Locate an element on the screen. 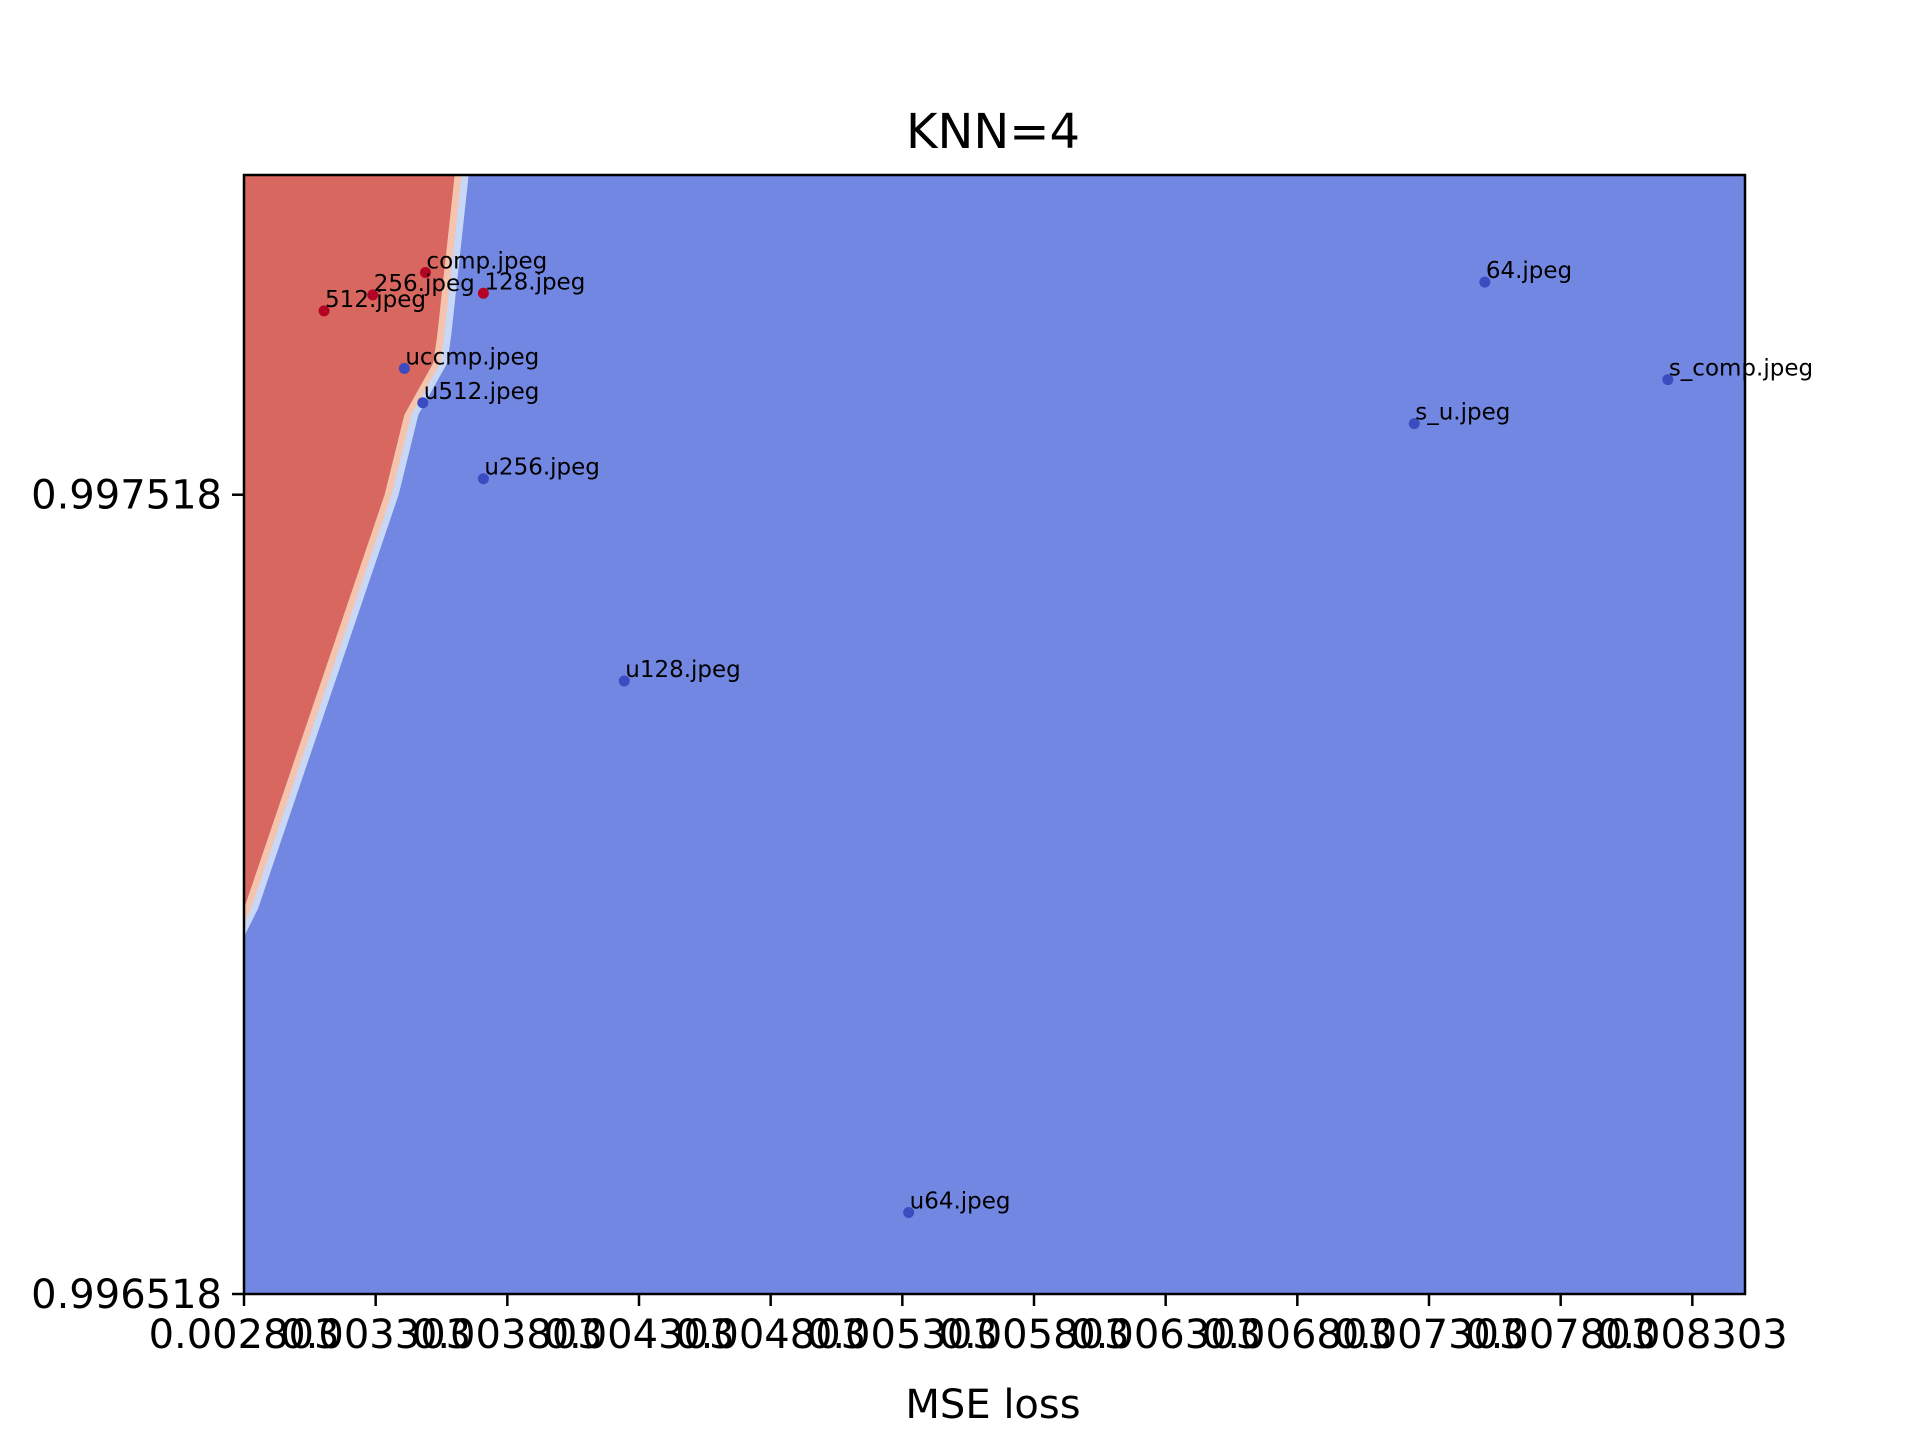 The height and width of the screenshot is (1440, 1920). decision-region-red is located at coordinates (349, 542).